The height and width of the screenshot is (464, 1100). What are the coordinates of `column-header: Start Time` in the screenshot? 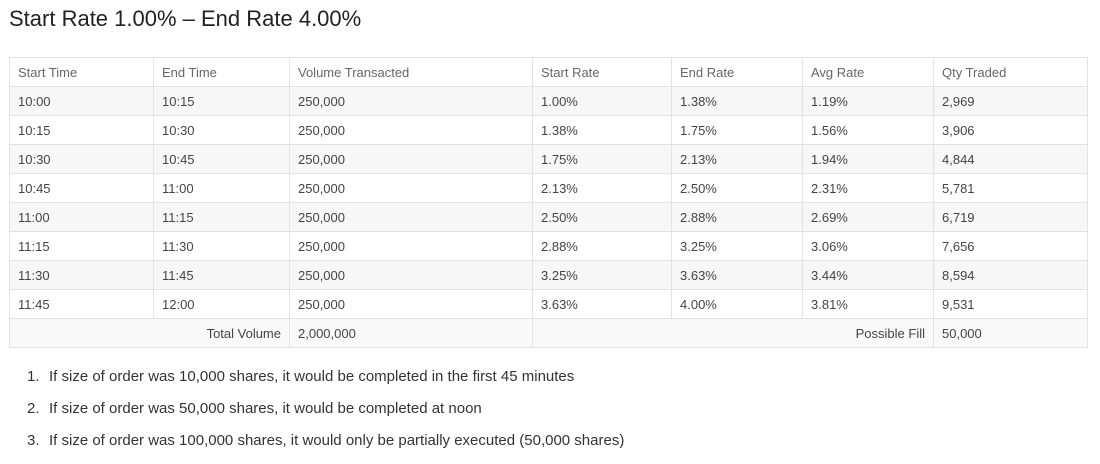 It's located at (81, 72).